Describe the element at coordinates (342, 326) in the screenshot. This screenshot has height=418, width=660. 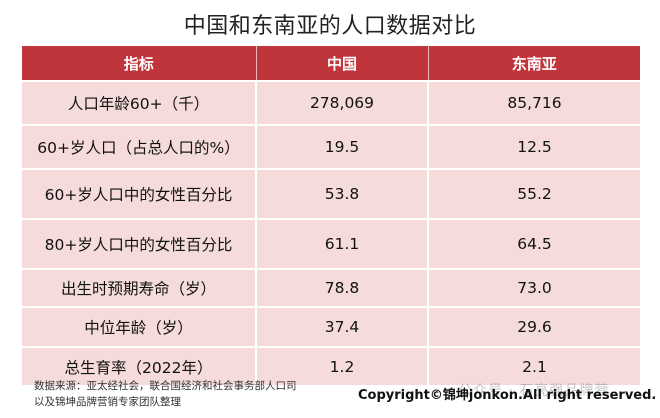
I see `china-value-cell: 37.4` at that location.